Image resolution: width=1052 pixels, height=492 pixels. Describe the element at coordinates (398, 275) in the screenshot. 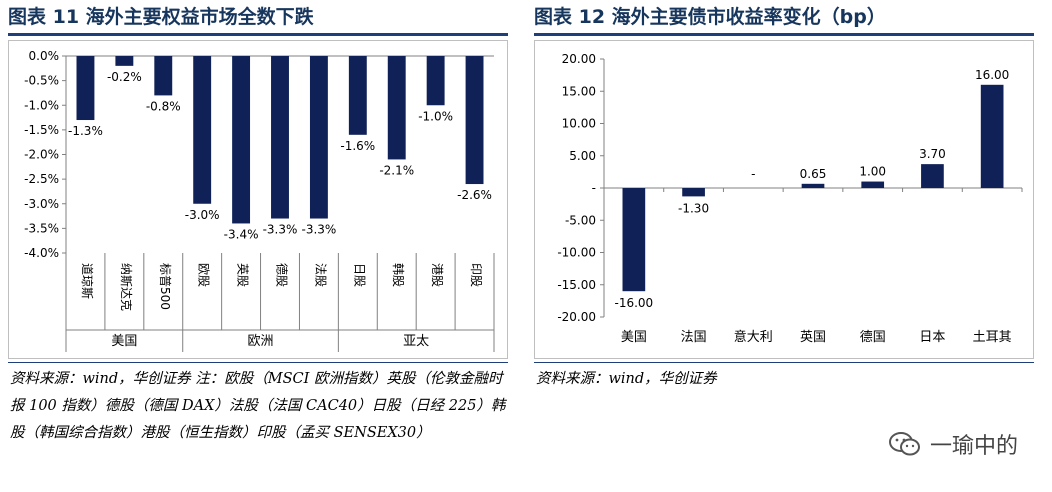

I see `category-label: 韩股` at that location.